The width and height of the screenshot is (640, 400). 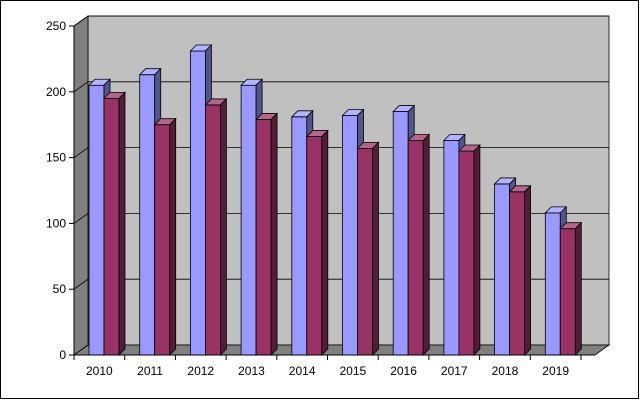 What do you see at coordinates (150, 371) in the screenshot?
I see `x-tick-label-2011: 2011` at bounding box center [150, 371].